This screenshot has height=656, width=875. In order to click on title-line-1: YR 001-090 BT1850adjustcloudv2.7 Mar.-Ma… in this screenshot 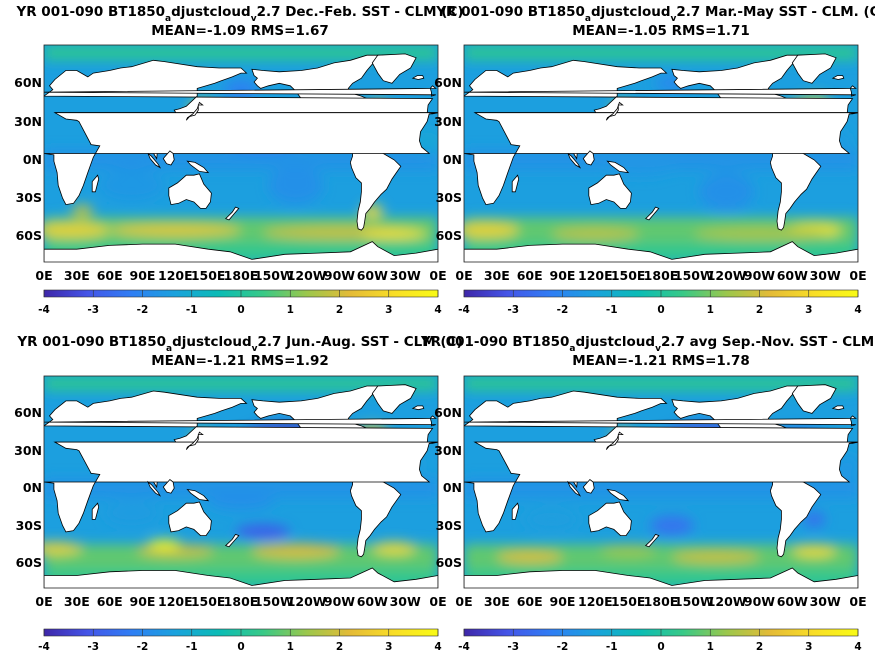, I will do `click(655, 14)`.